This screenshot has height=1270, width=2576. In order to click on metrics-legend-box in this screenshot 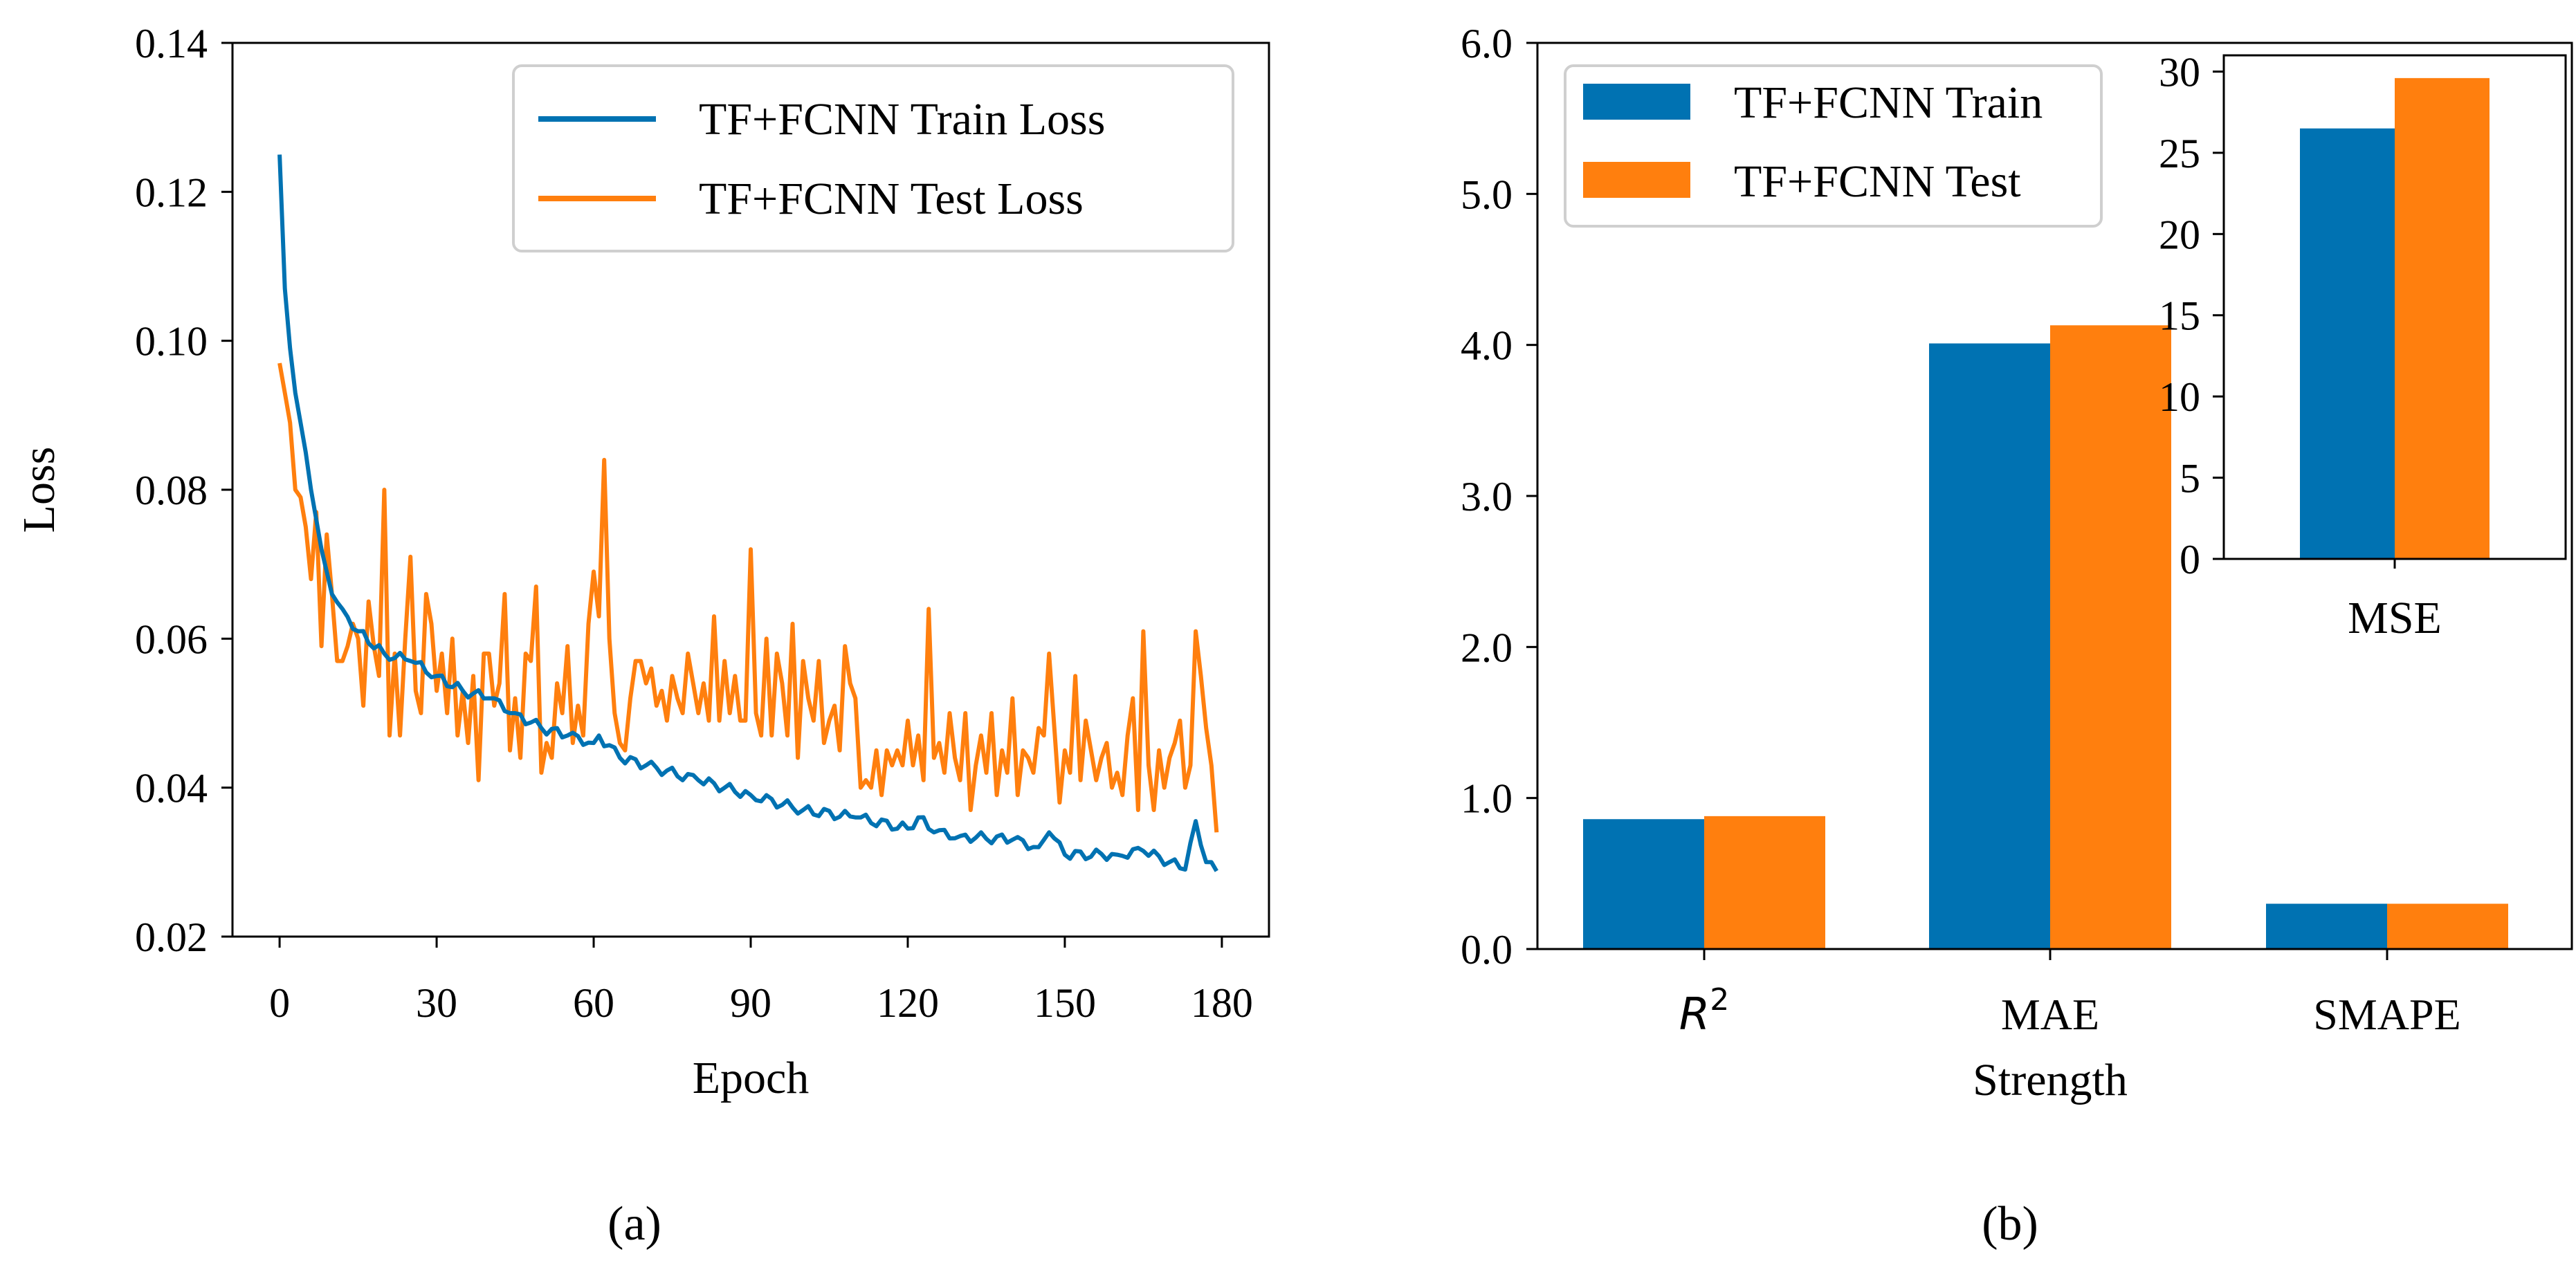, I will do `click(1834, 146)`.